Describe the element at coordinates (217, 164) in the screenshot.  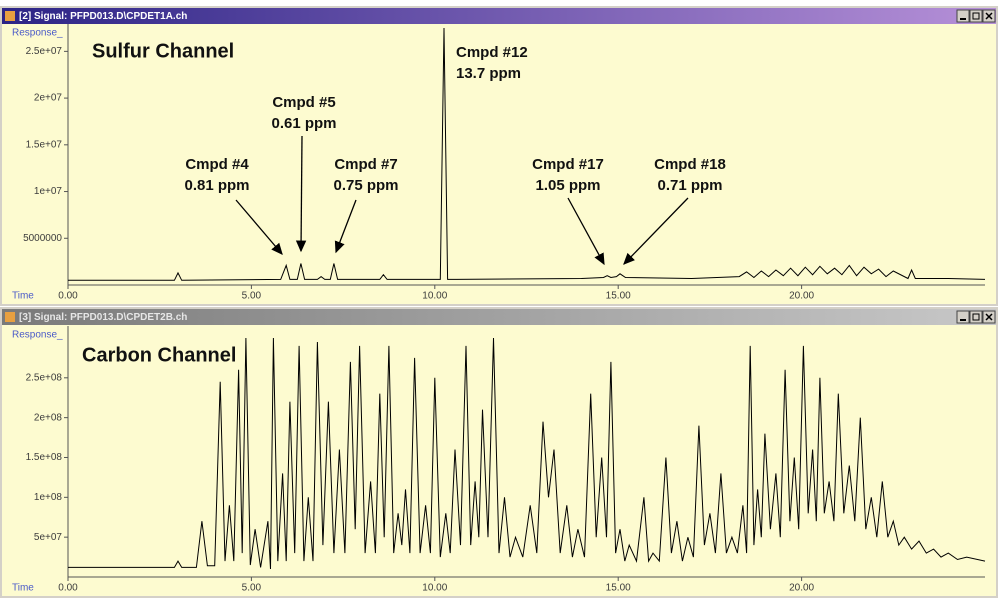
I see `annotation-compound: Cmpd #4` at that location.